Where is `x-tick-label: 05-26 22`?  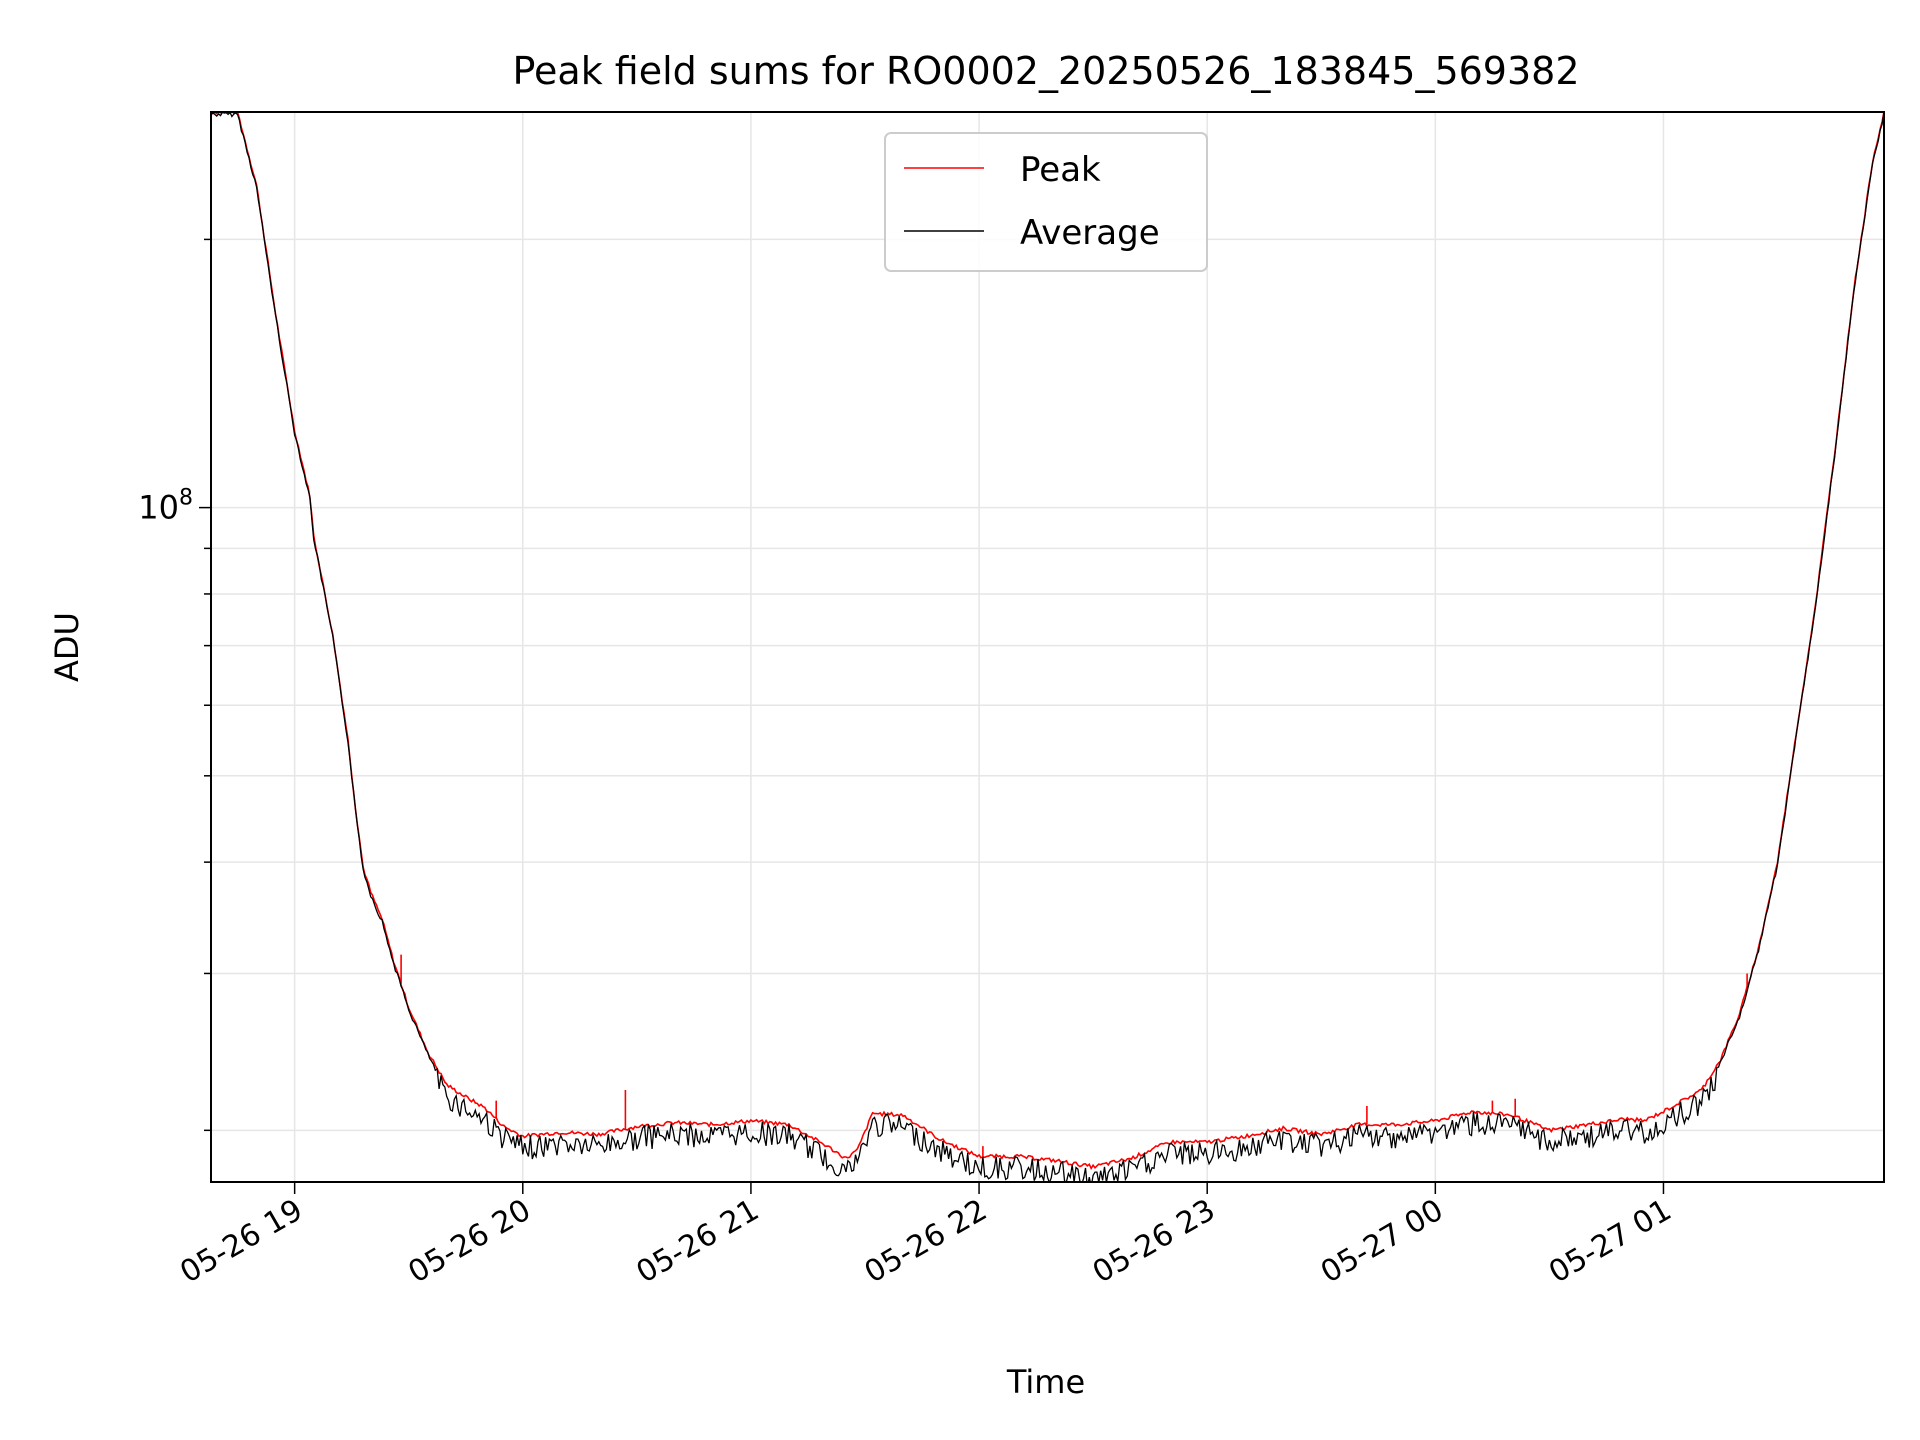
x-tick-label: 05-26 22 is located at coordinates (926, 1242).